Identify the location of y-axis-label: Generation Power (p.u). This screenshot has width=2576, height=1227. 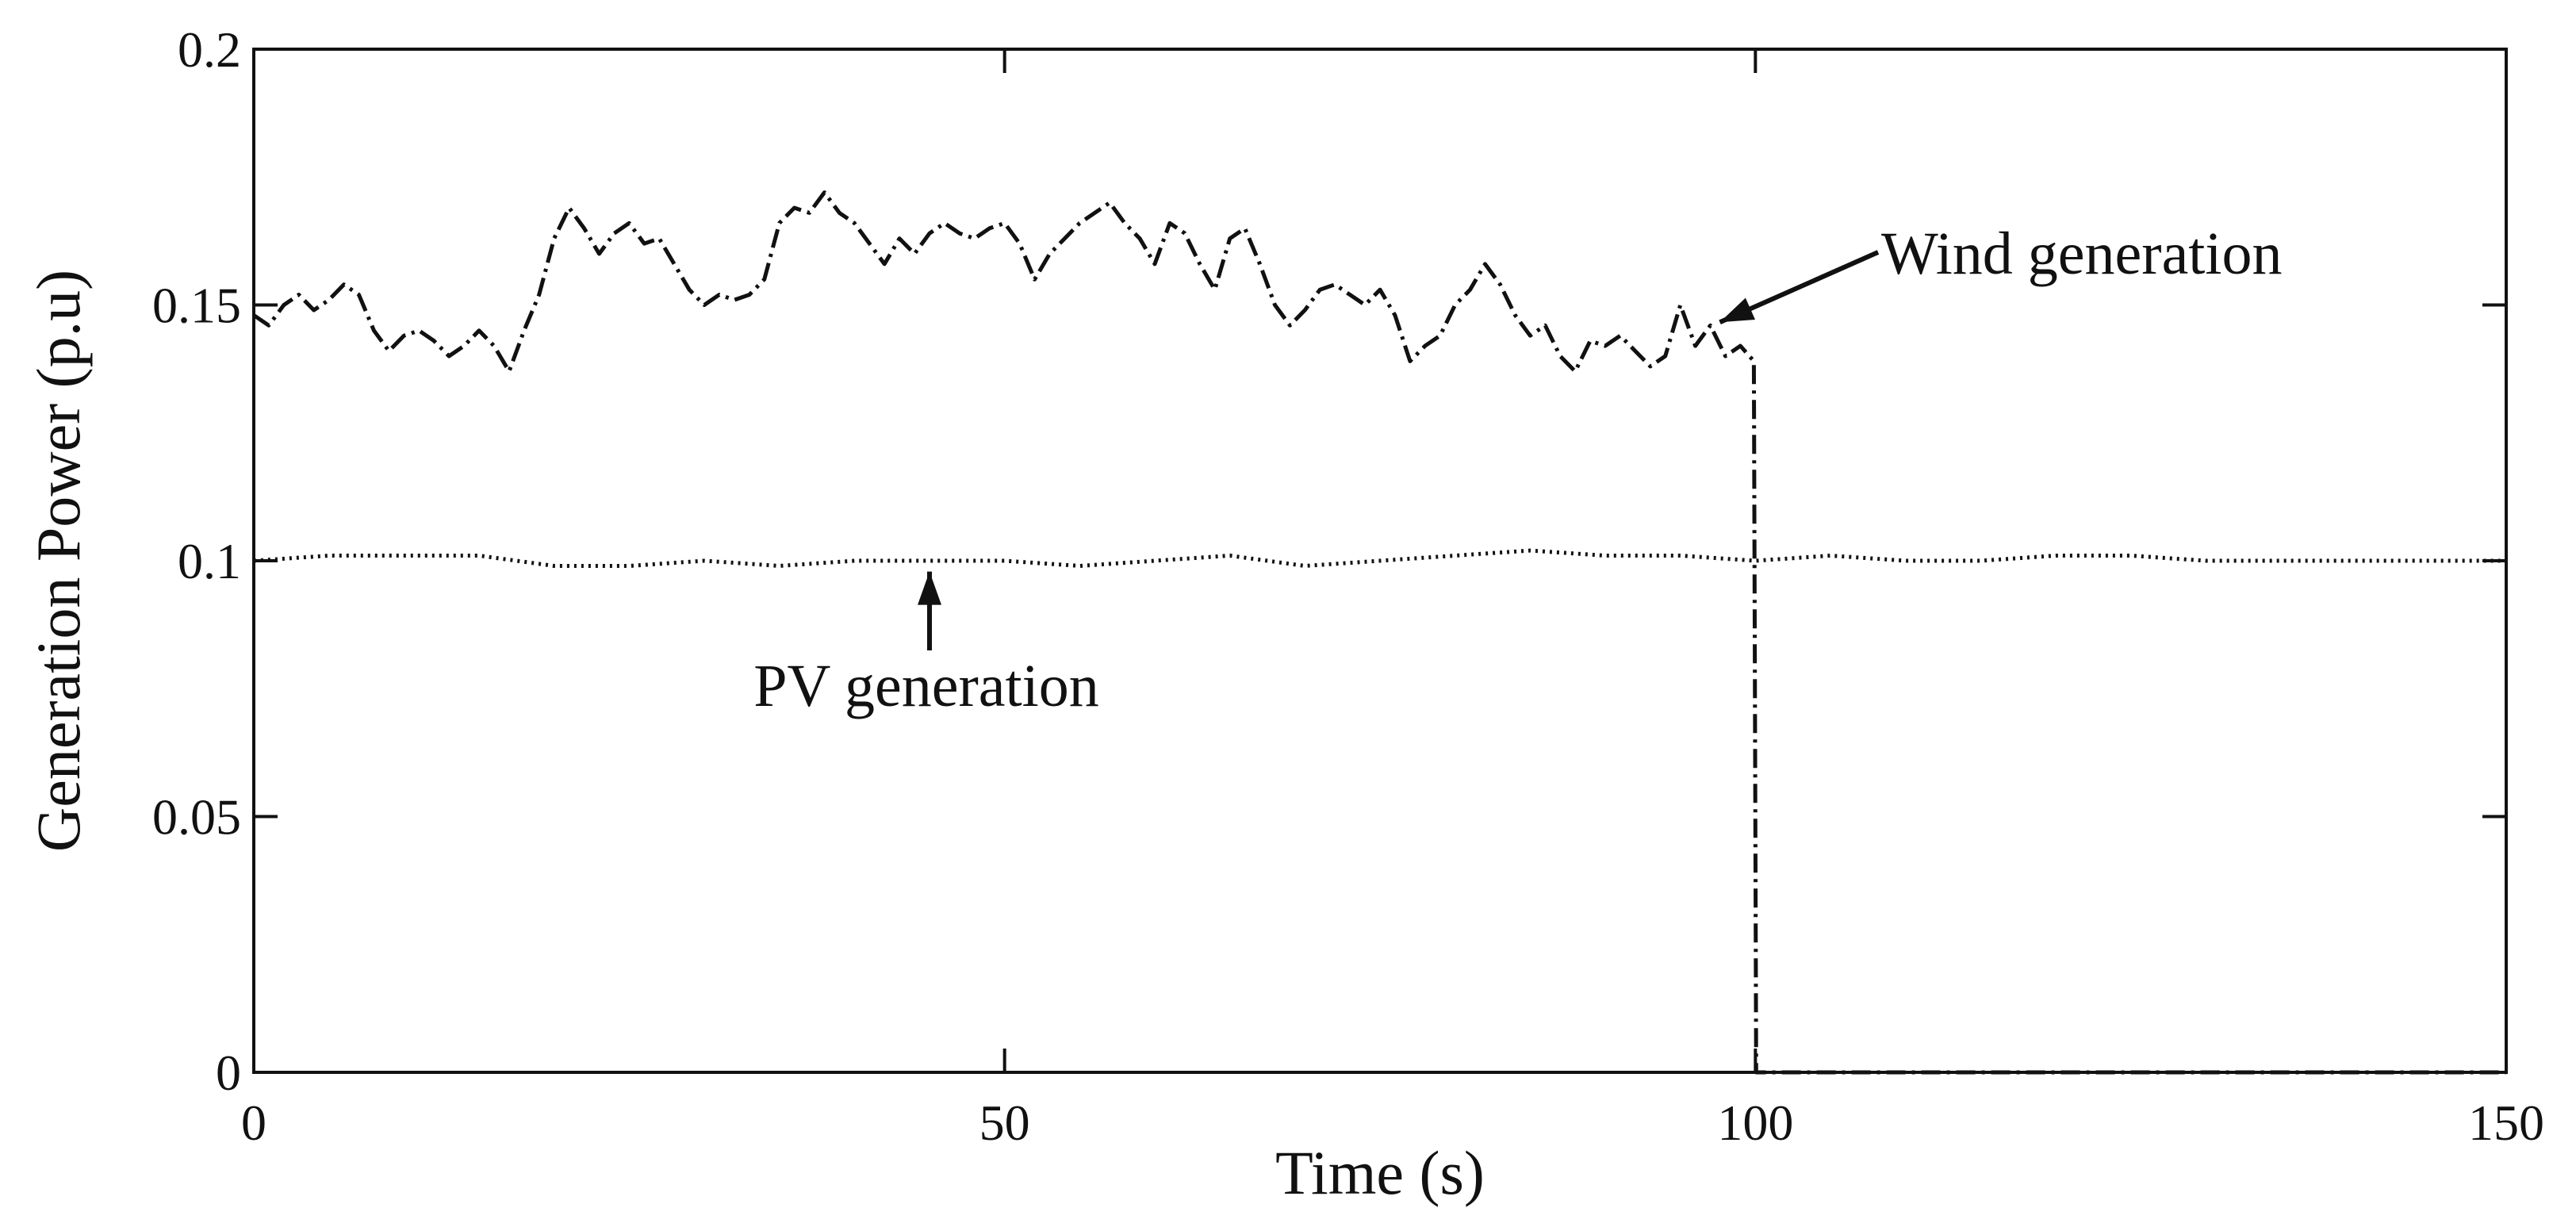
(58, 561).